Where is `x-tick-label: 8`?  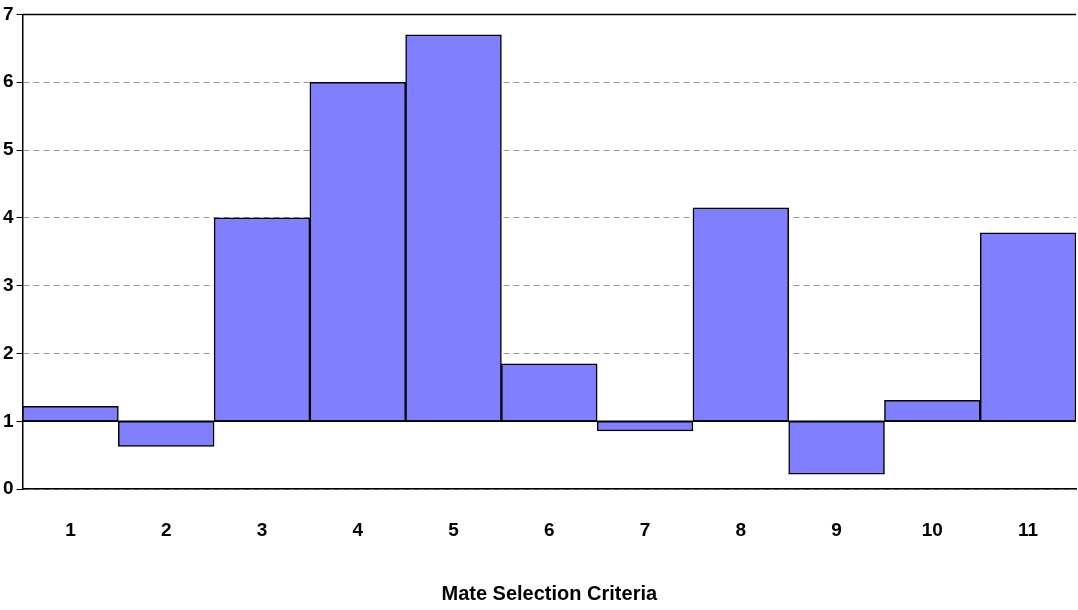
x-tick-label: 8 is located at coordinates (741, 529).